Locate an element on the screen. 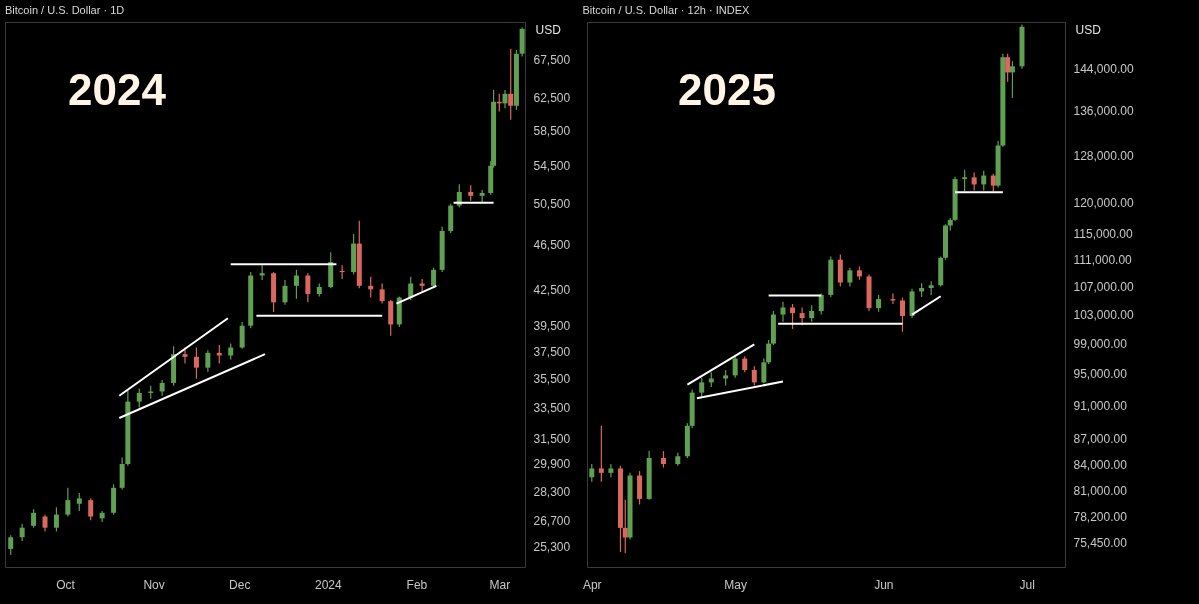 Image resolution: width=1199 pixels, height=604 pixels. y-tick-label: 144,000.00 is located at coordinates (1103, 69).